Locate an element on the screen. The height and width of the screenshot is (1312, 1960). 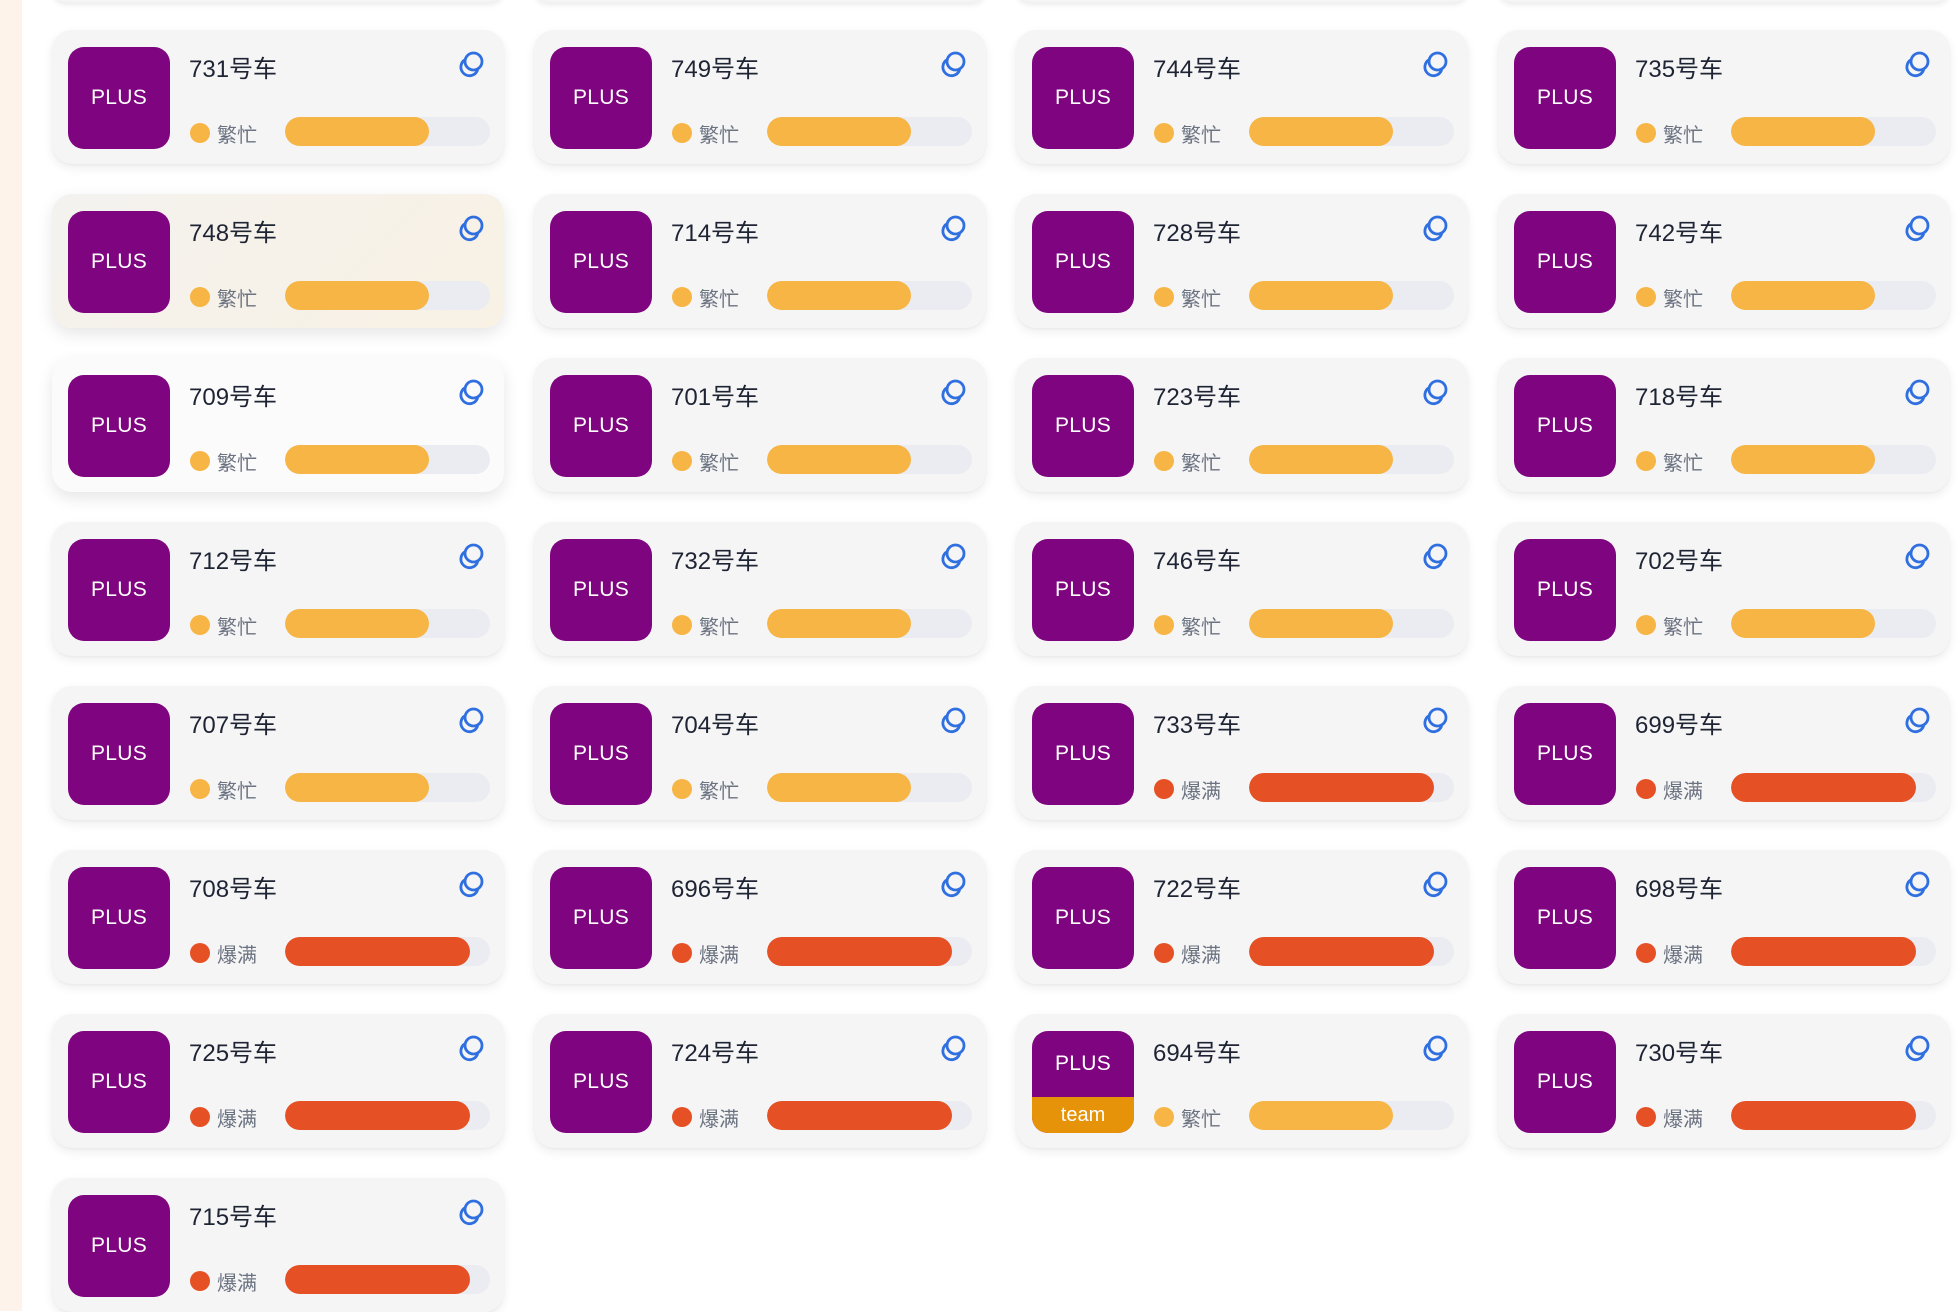
car-title: 744号车 is located at coordinates (1197, 69).